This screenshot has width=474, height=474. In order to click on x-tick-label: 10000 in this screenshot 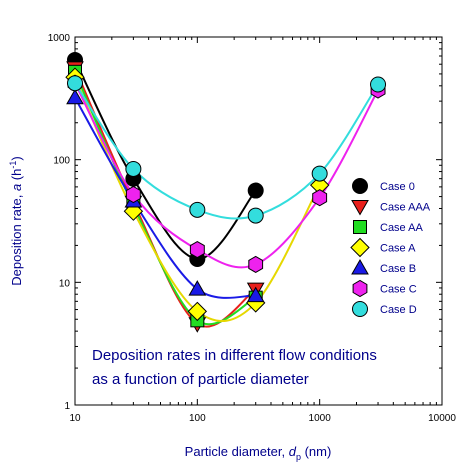, I will do `click(442, 418)`.